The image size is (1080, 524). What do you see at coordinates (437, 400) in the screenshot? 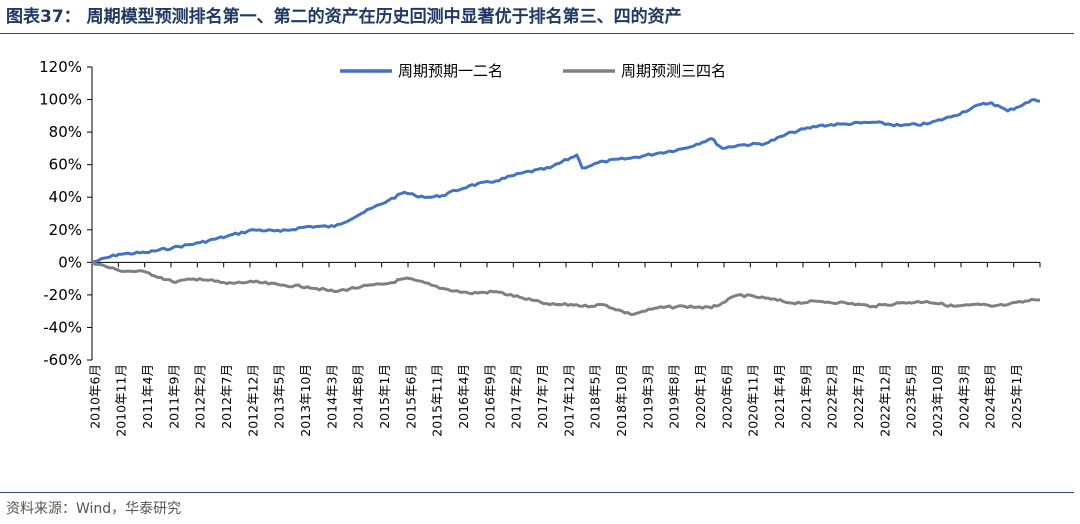
I see `x-tick-label: 2015年11月` at bounding box center [437, 400].